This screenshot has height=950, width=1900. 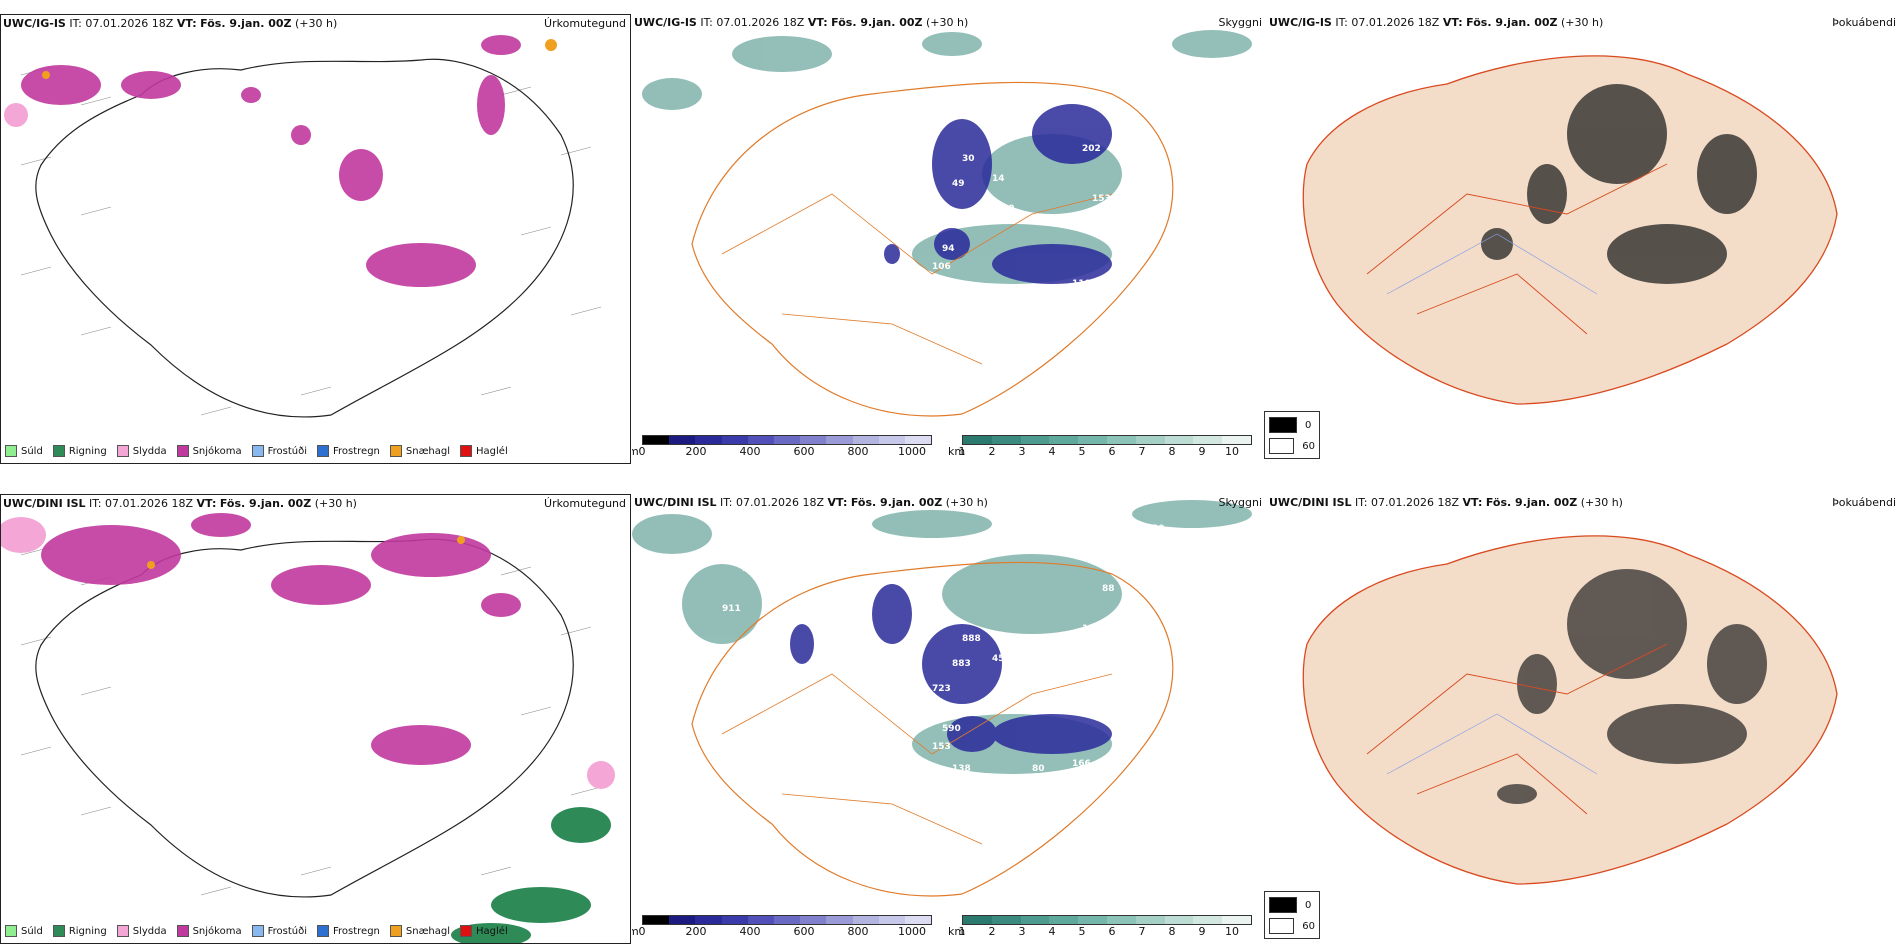 What do you see at coordinates (1061, 219) in the screenshot?
I see `cloud-value-label: 258` at bounding box center [1061, 219].